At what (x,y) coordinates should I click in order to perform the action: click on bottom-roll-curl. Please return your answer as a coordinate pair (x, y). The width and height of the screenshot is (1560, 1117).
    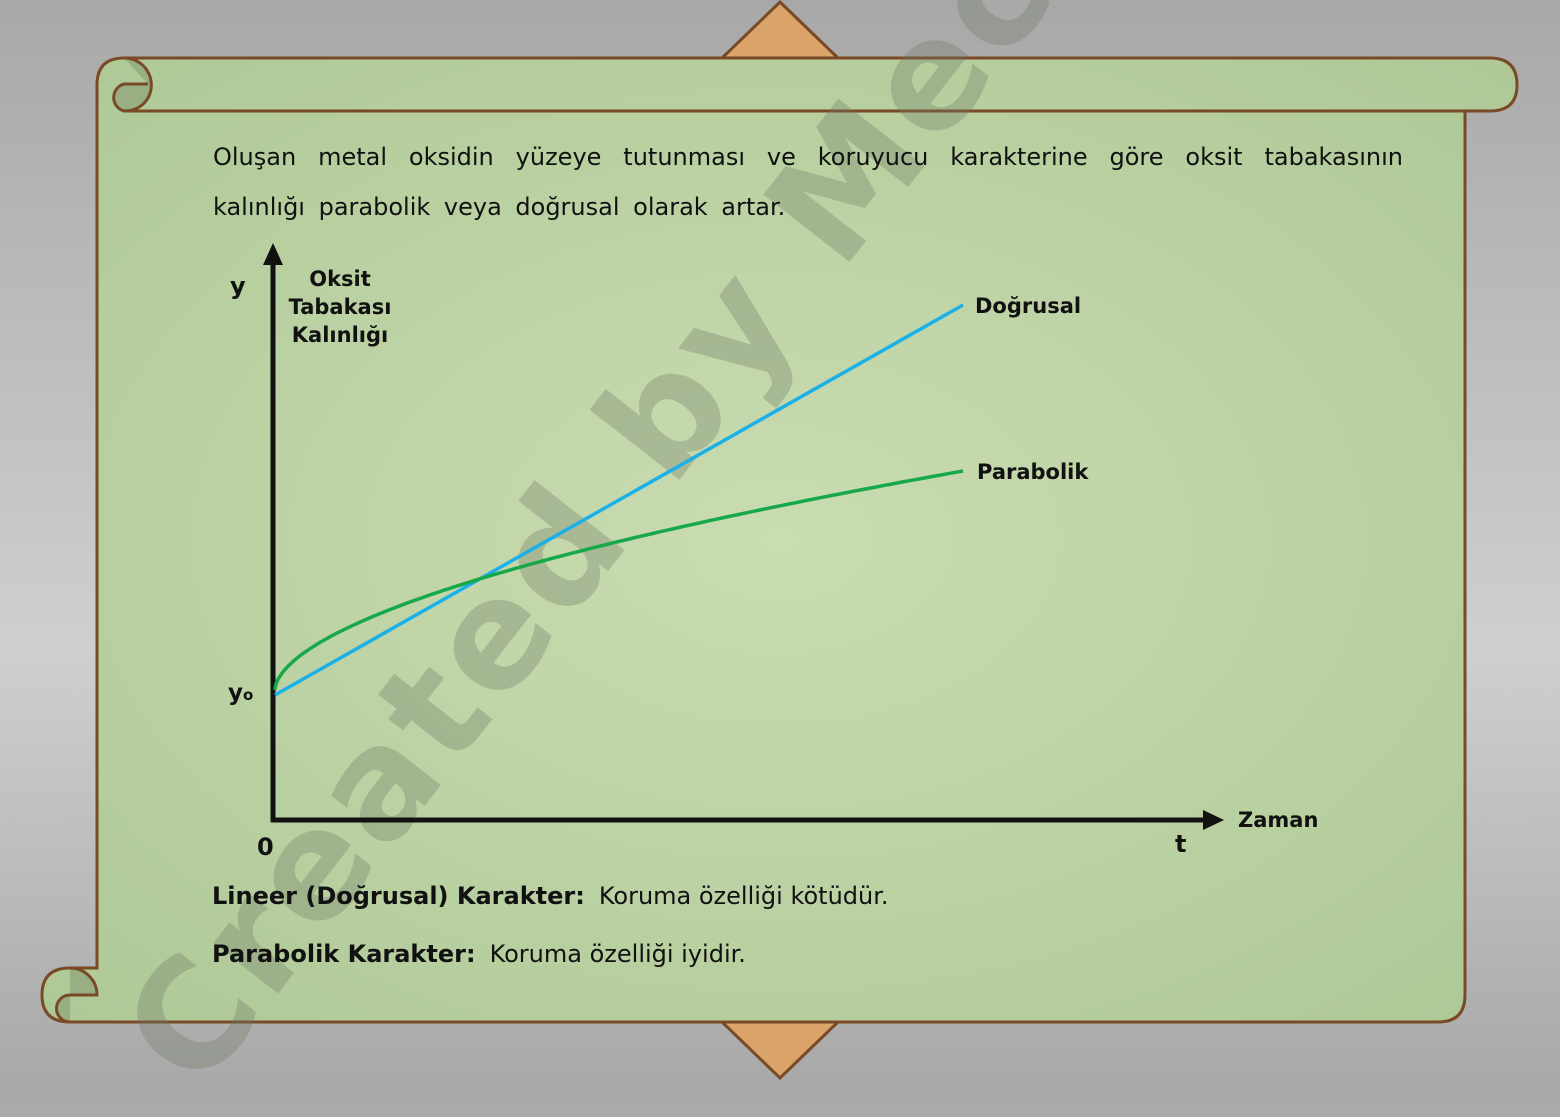
    Looking at the image, I should click on (77, 995).